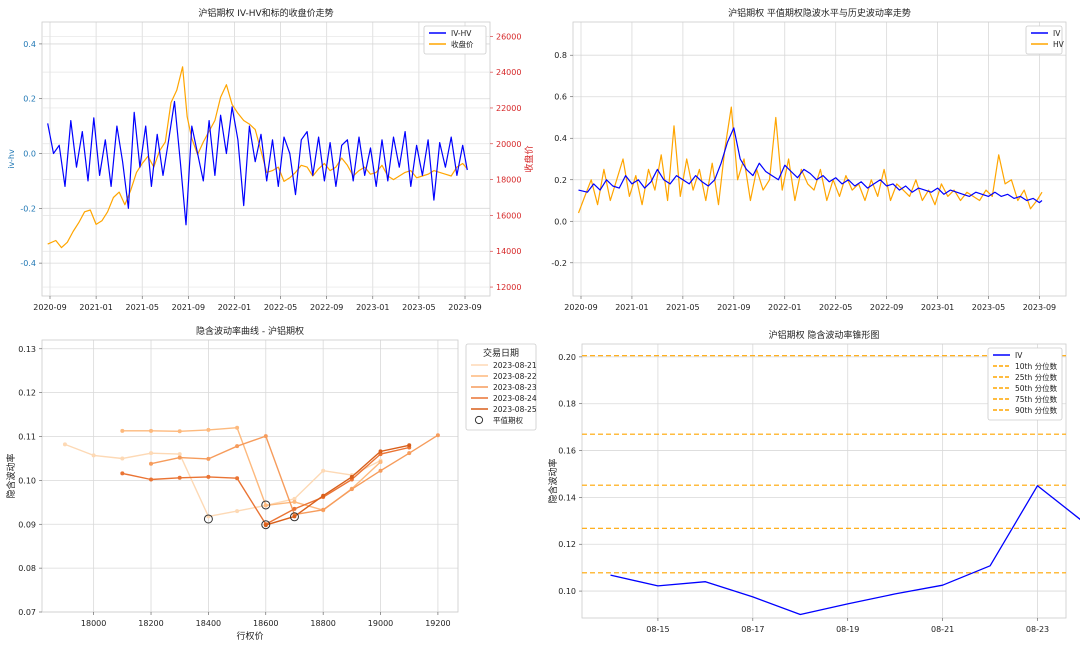 The width and height of the screenshot is (1080, 646). Describe the element at coordinates (1036, 388) in the screenshot. I see `legend-label: 50th 分位数` at that location.